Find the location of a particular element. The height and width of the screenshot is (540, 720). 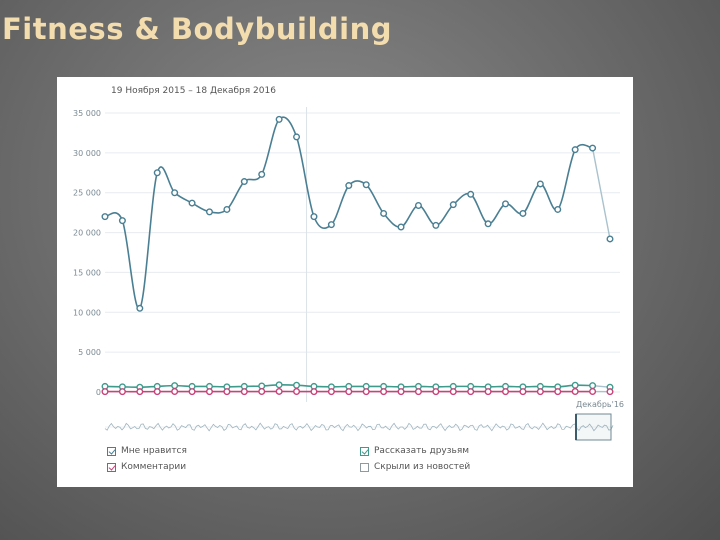

y-tick-label: 15 000 is located at coordinates (87, 272).